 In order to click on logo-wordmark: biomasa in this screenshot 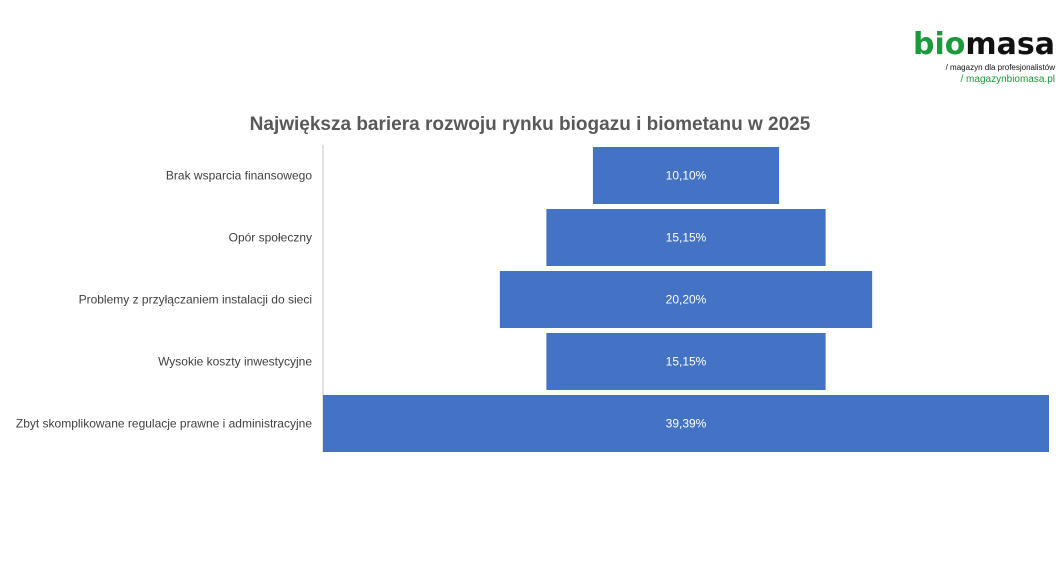, I will do `click(980, 45)`.